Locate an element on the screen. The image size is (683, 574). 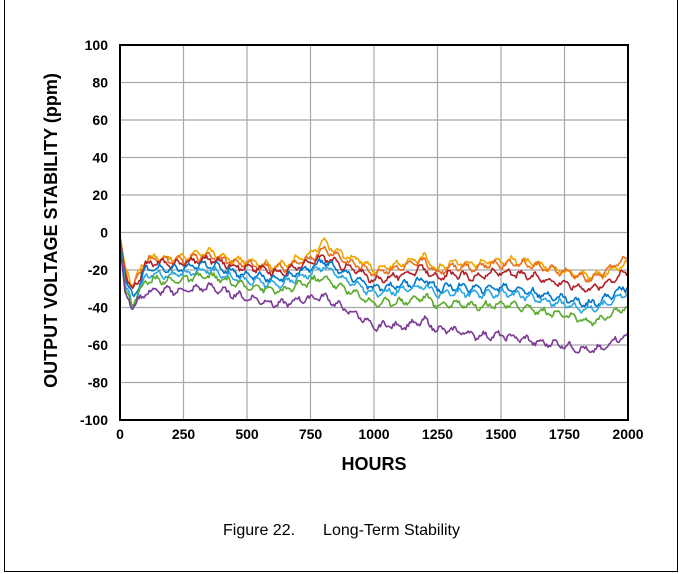
figure-caption: Figure 22. Long-Term Stability is located at coordinates (341, 531).